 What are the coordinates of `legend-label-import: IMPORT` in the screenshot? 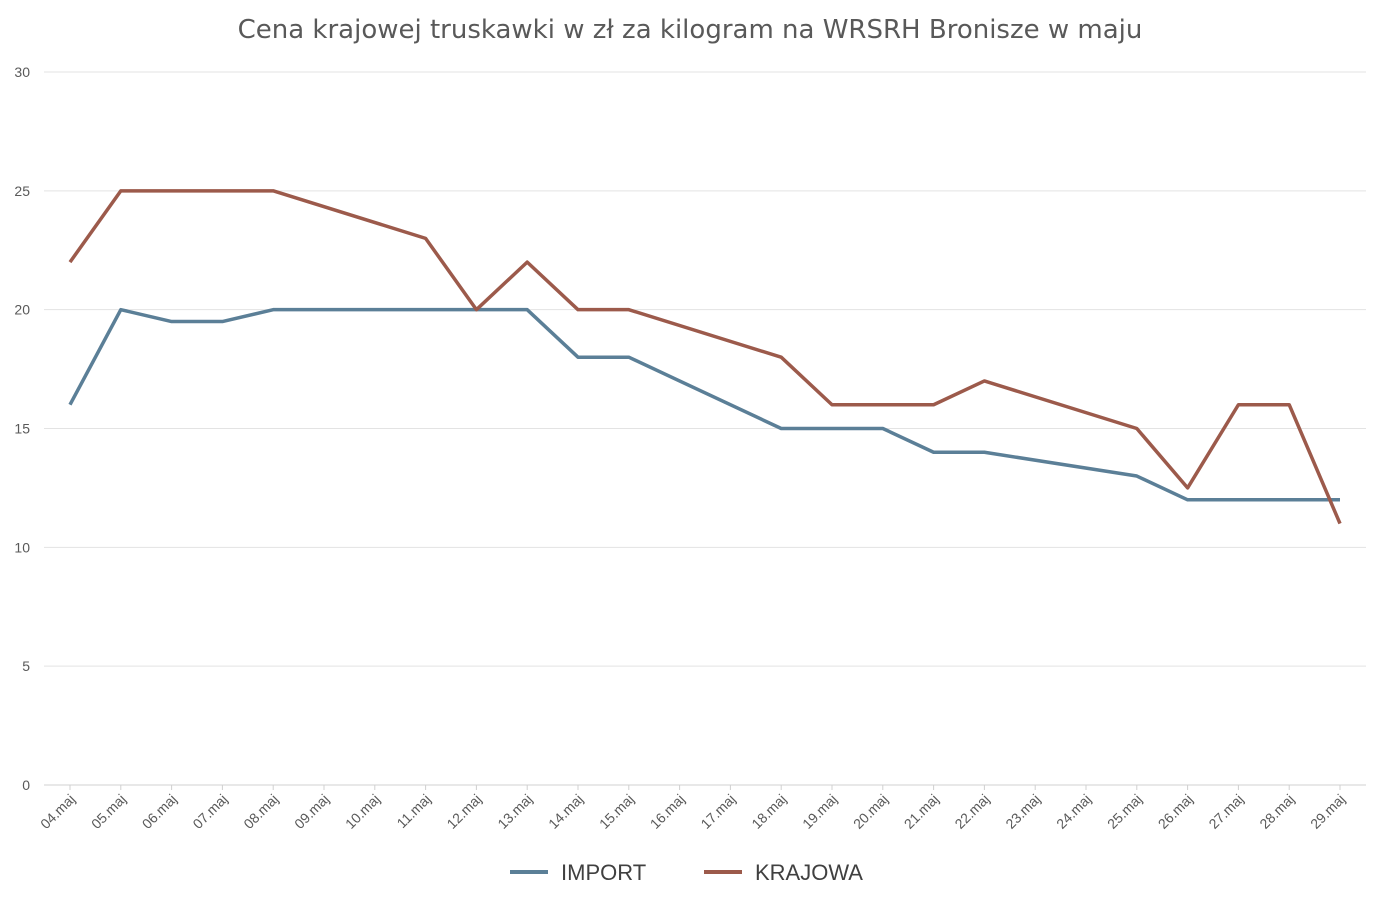 It's located at (603, 872).